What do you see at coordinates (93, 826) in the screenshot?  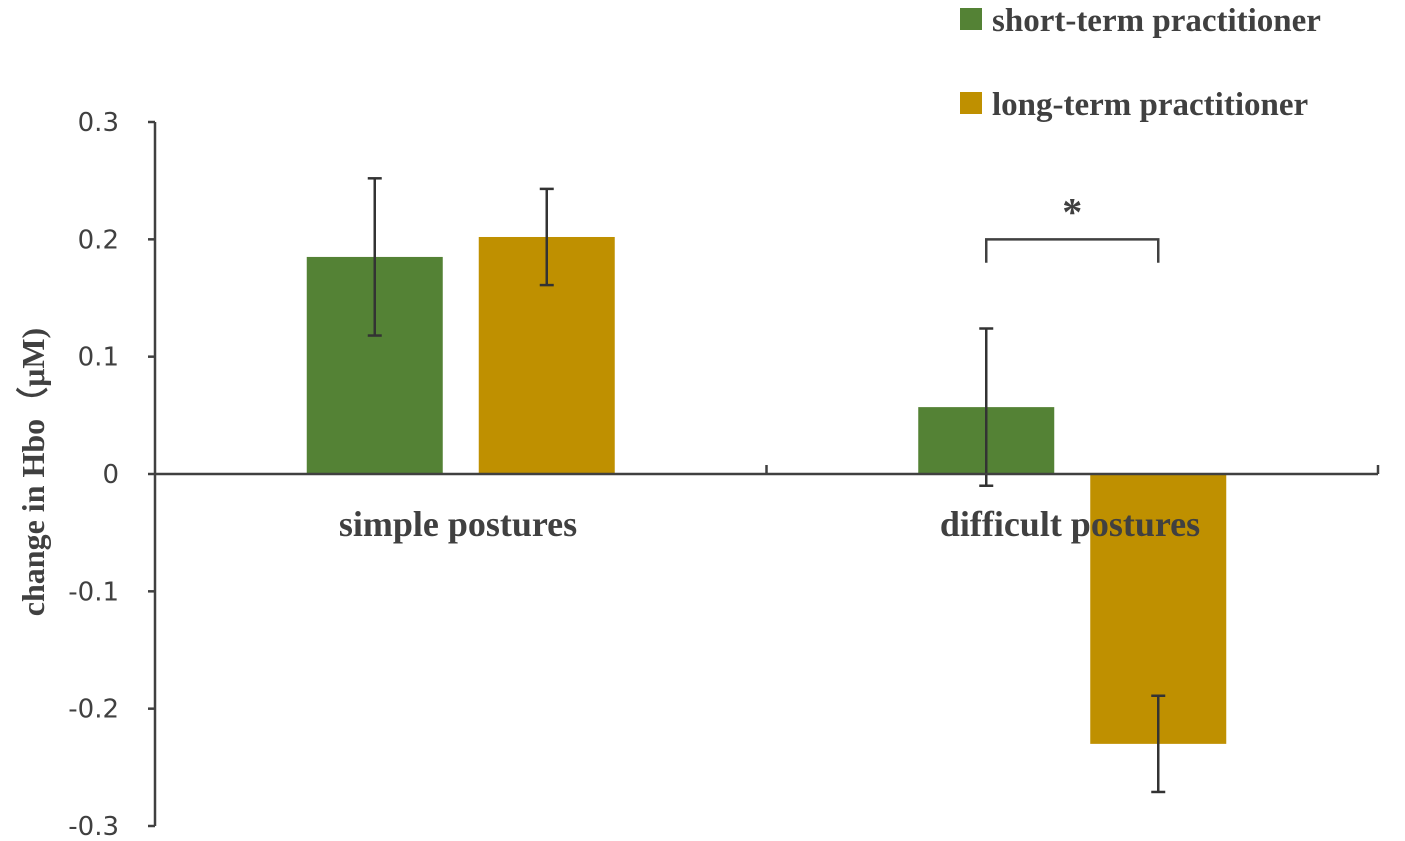 I see `y-tick-label: -0.3` at bounding box center [93, 826].